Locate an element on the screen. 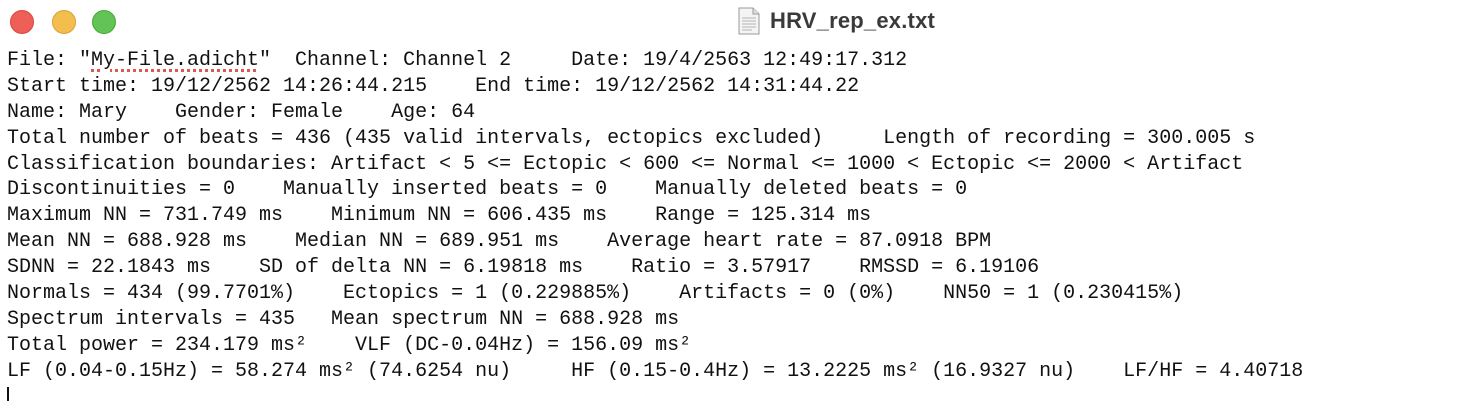  window-title: HRV_rep_ex.txt is located at coordinates (853, 20).